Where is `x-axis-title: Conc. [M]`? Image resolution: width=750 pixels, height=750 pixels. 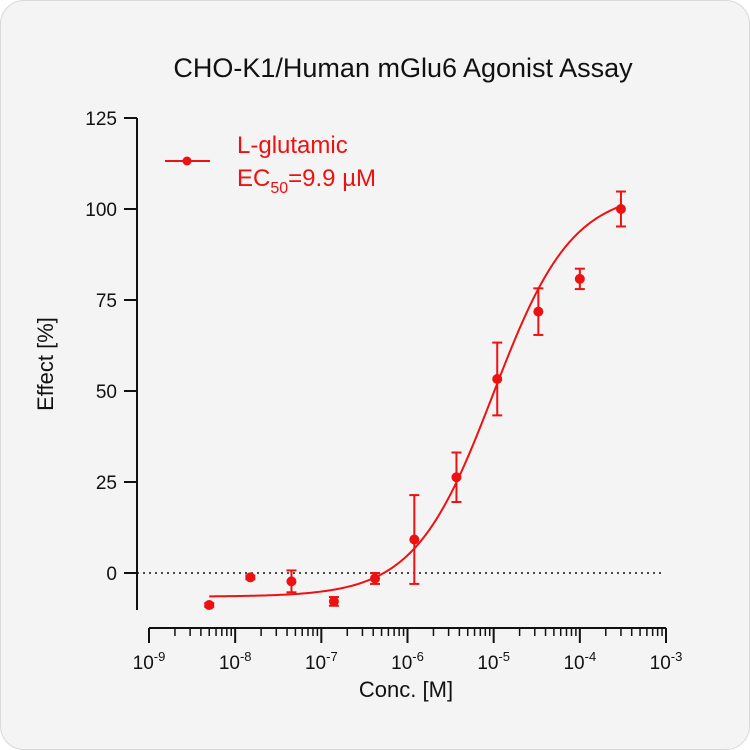 x-axis-title: Conc. [M] is located at coordinates (406, 689).